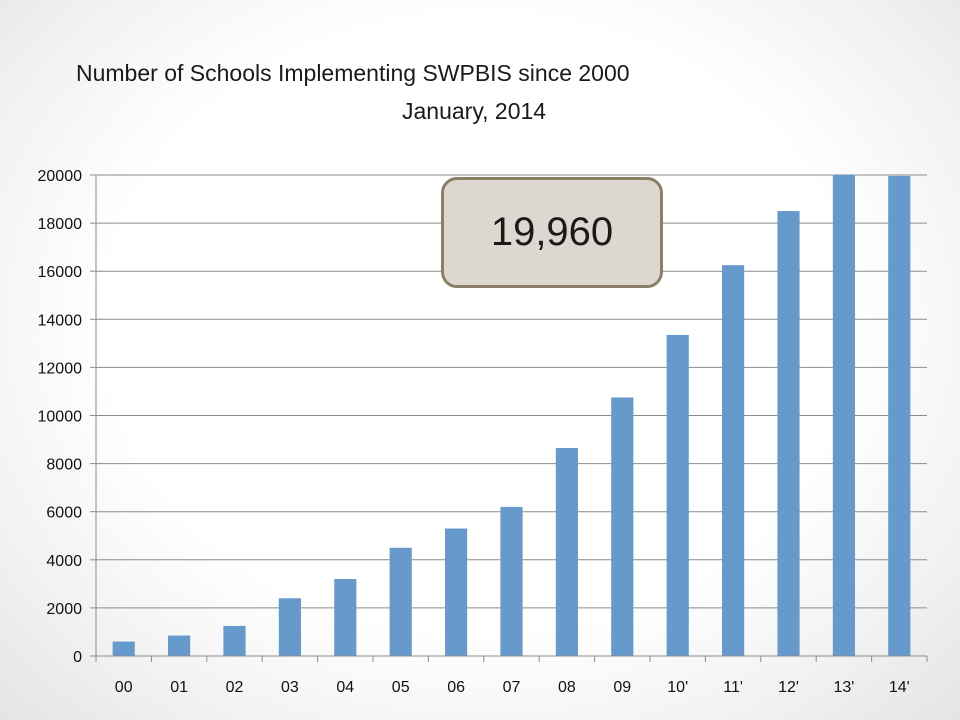 The width and height of the screenshot is (960, 720). What do you see at coordinates (567, 687) in the screenshot?
I see `x-tick-label: 08` at bounding box center [567, 687].